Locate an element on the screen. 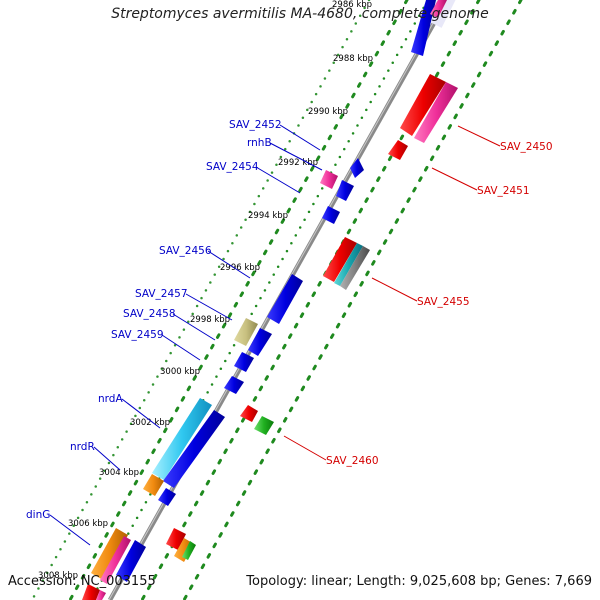 This screenshot has width=600, height=600. gene-rnhb is located at coordinates (329, 179).